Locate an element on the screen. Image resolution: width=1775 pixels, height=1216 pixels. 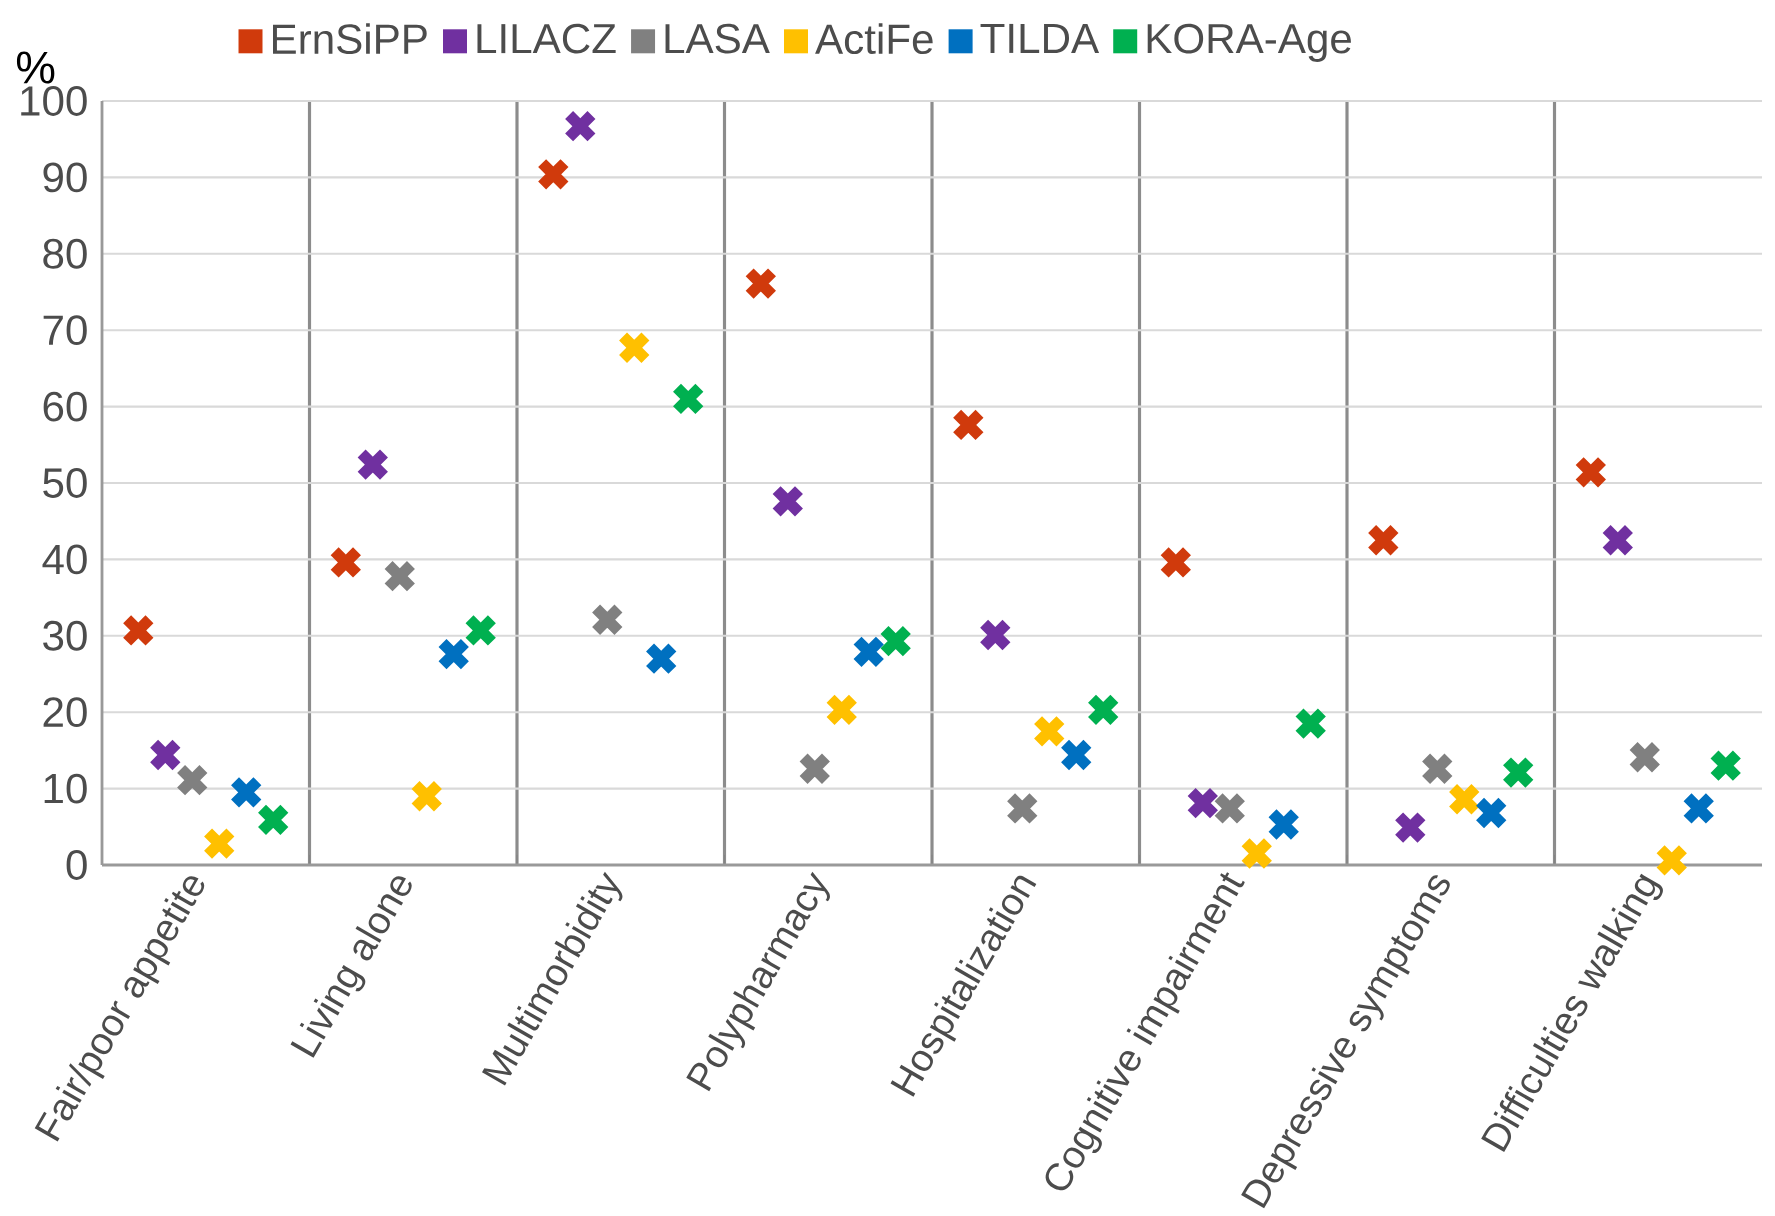
y-axis-title: % is located at coordinates (35, 67).